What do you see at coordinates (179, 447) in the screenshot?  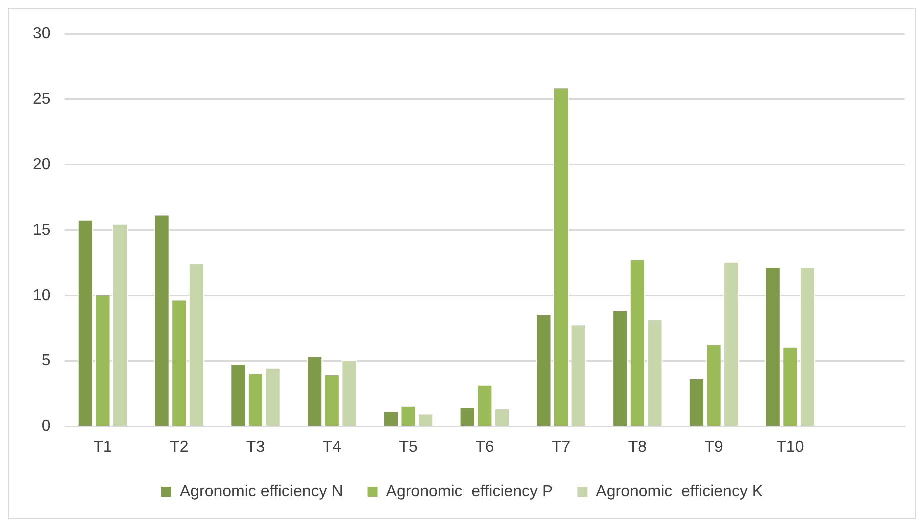 I see `x-tick-label: T2` at bounding box center [179, 447].